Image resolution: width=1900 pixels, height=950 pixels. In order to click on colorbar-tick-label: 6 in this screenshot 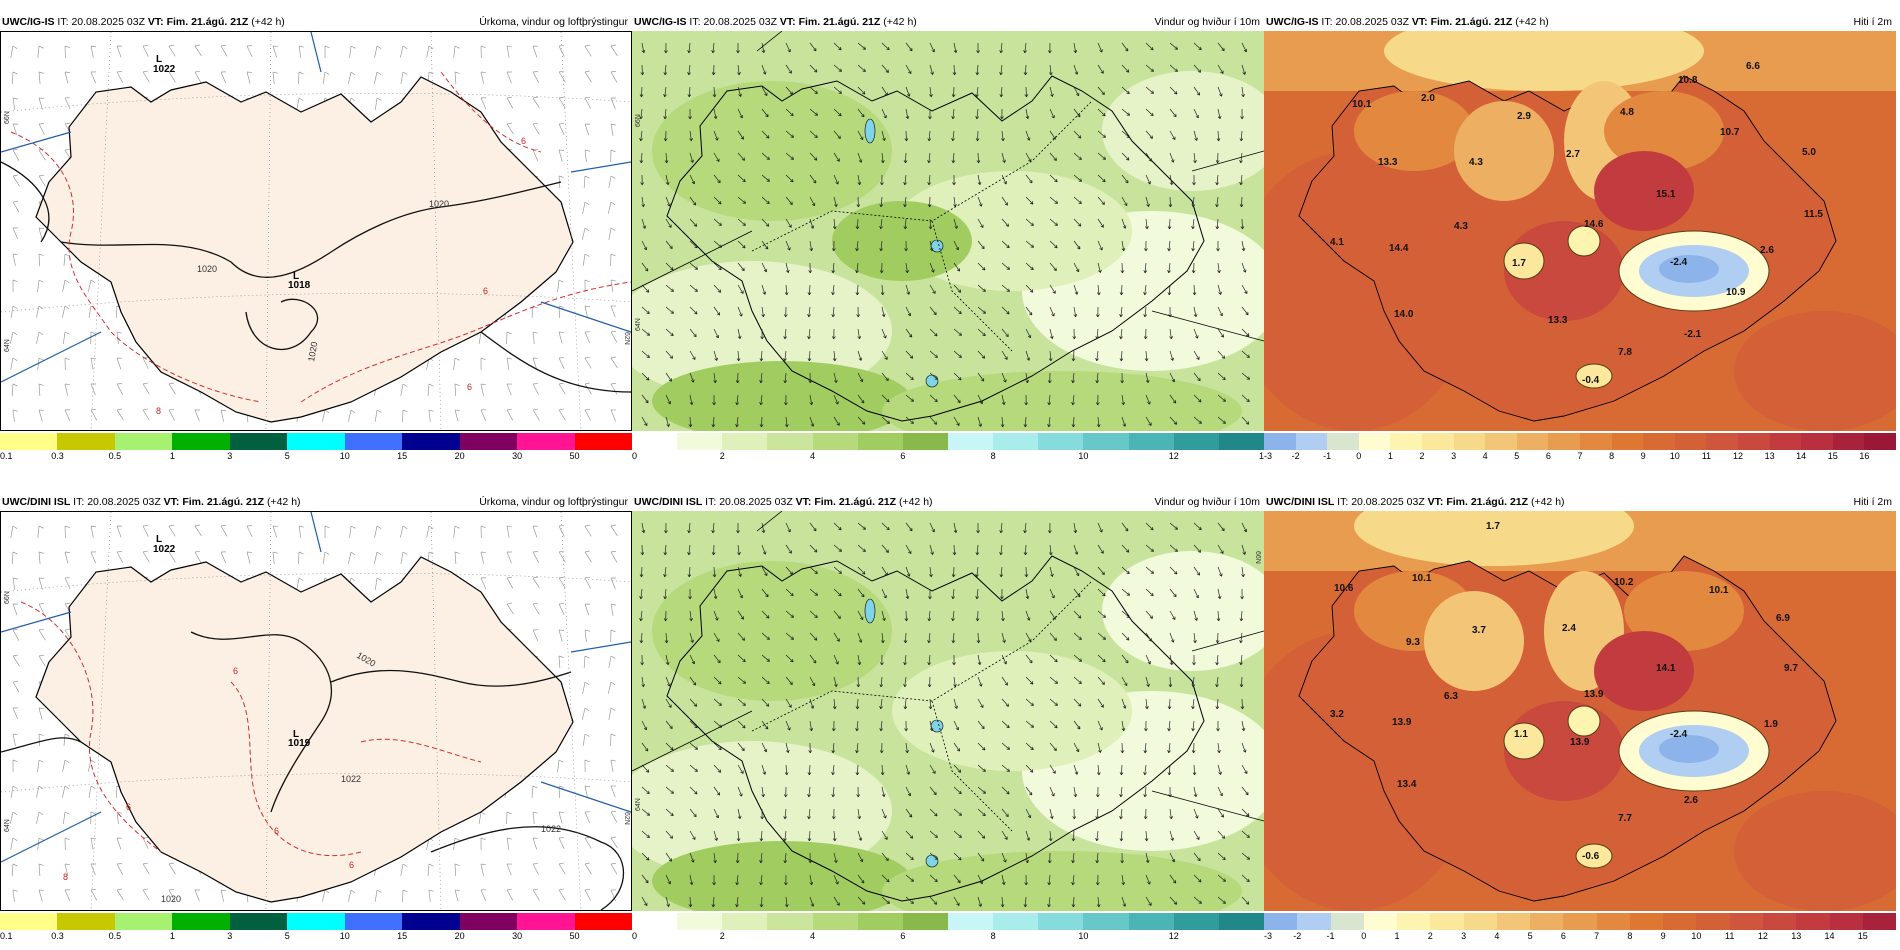, I will do `click(1548, 456)`.